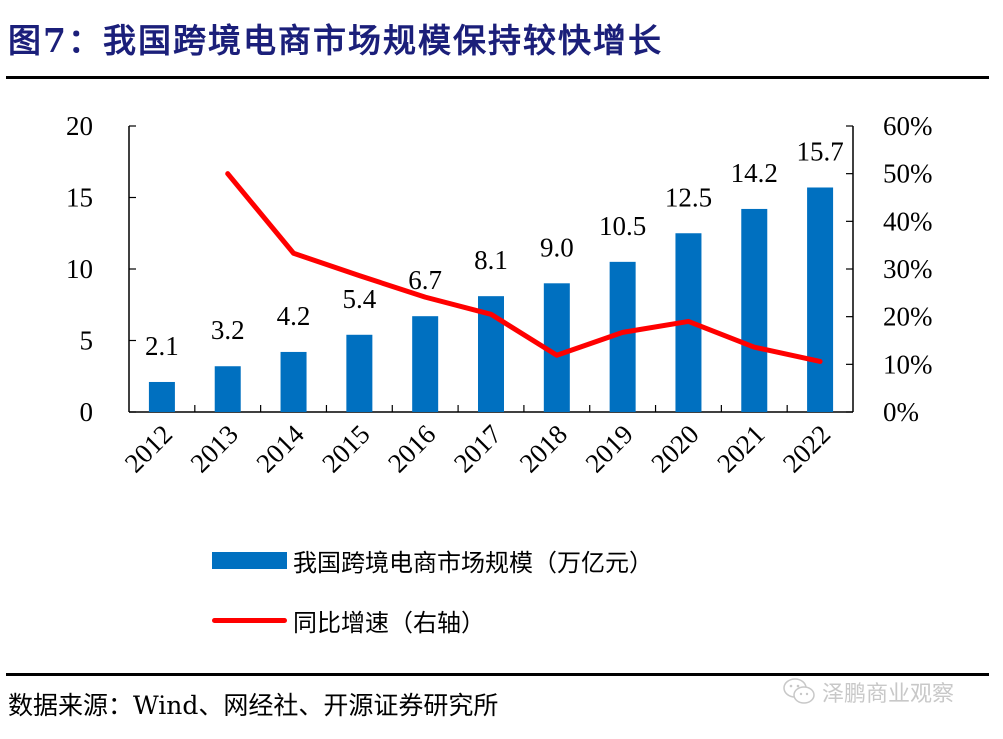 The image size is (1003, 739). I want to click on x-tick-label-2016: 2016, so click(411, 448).